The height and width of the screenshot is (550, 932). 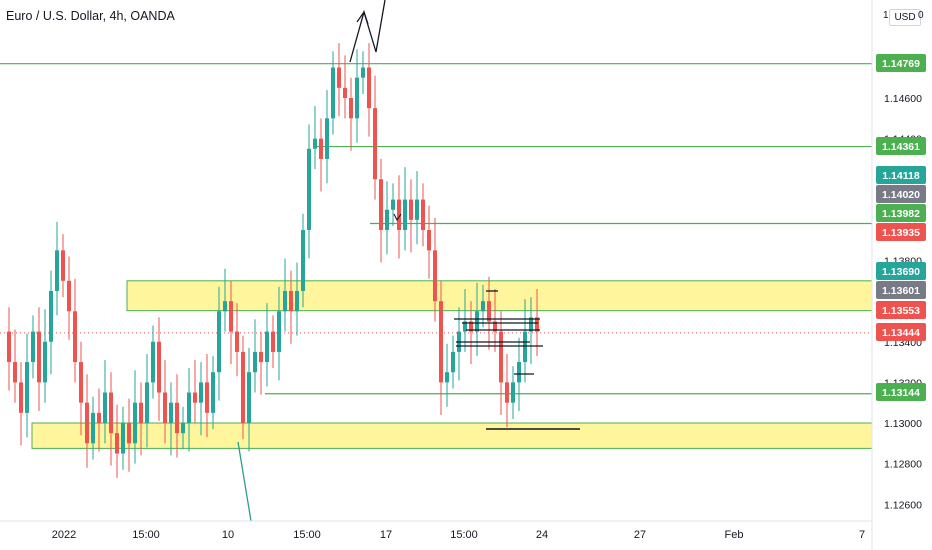 I want to click on price-label-text: 1.14361, so click(x=901, y=147).